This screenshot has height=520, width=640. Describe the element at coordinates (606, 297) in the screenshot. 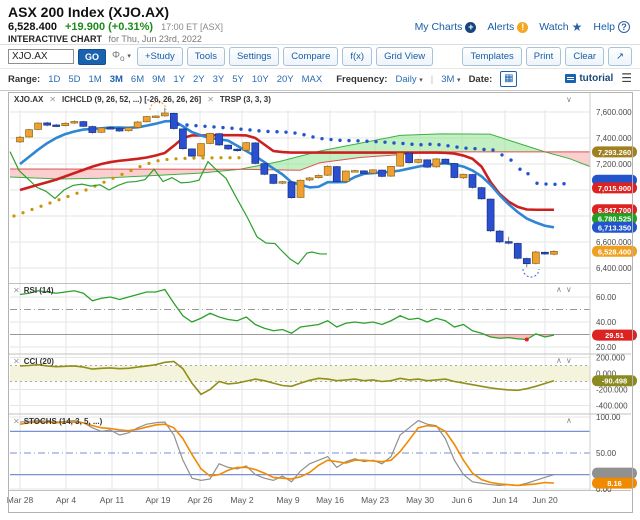

I see `axis-tick-label: 60.00` at that location.